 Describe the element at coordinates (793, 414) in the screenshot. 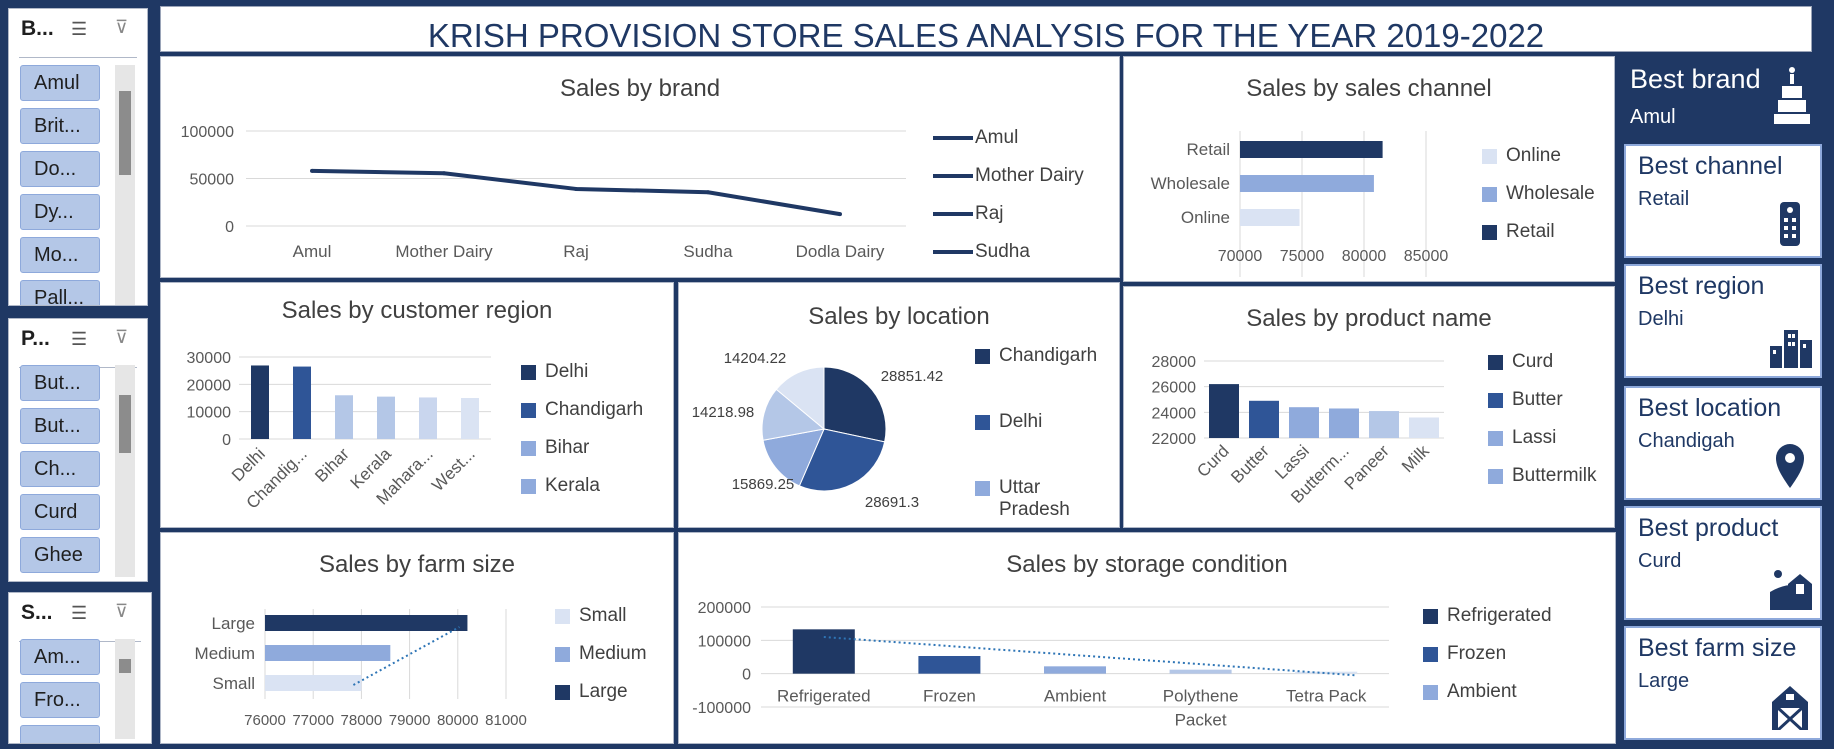

I see `pie-slice` at that location.